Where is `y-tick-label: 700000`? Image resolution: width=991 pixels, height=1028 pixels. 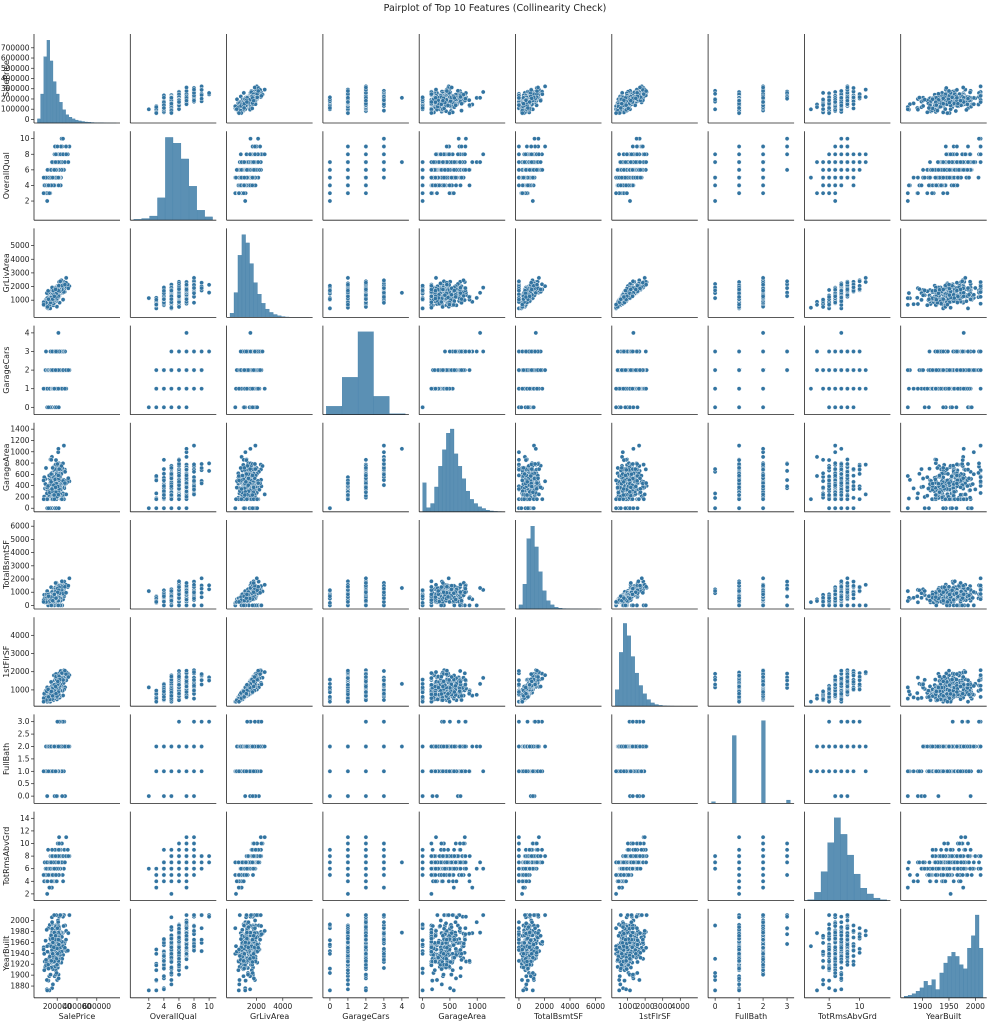 y-tick-label: 700000 is located at coordinates (15, 47).